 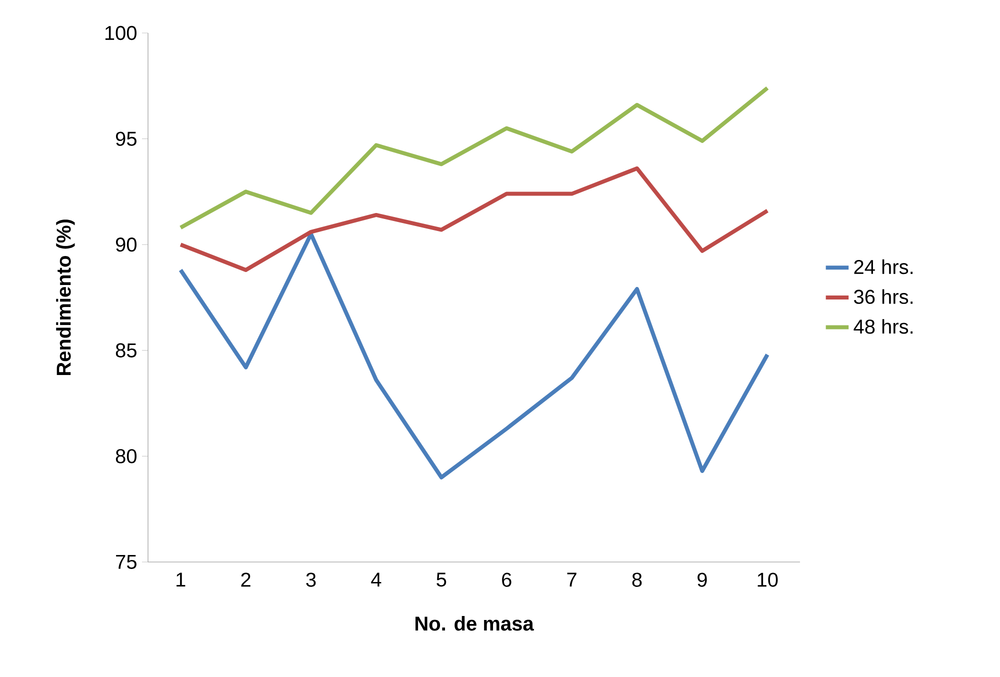 What do you see at coordinates (181, 579) in the screenshot?
I see `x-tick-label: 1` at bounding box center [181, 579].